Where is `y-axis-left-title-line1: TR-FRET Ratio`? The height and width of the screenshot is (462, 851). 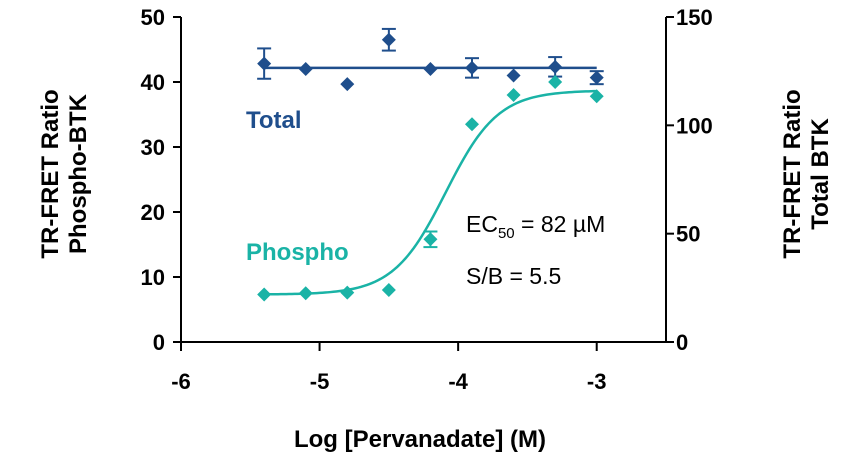
y-axis-left-title-line1: TR-FRET Ratio is located at coordinates (50, 173).